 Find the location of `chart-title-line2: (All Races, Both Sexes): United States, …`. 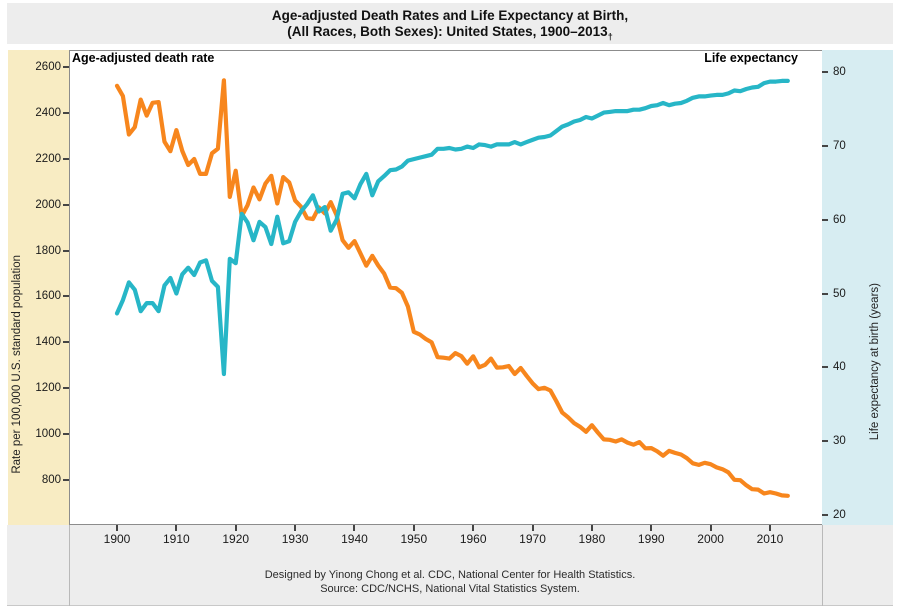

chart-title-line2: (All Races, Both Sexes): United States, … is located at coordinates (450, 34).